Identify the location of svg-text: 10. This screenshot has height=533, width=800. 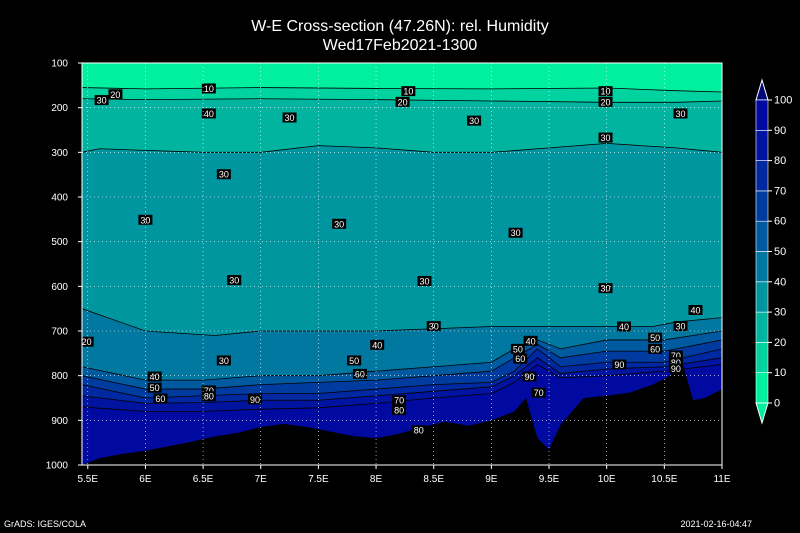
(209, 89).